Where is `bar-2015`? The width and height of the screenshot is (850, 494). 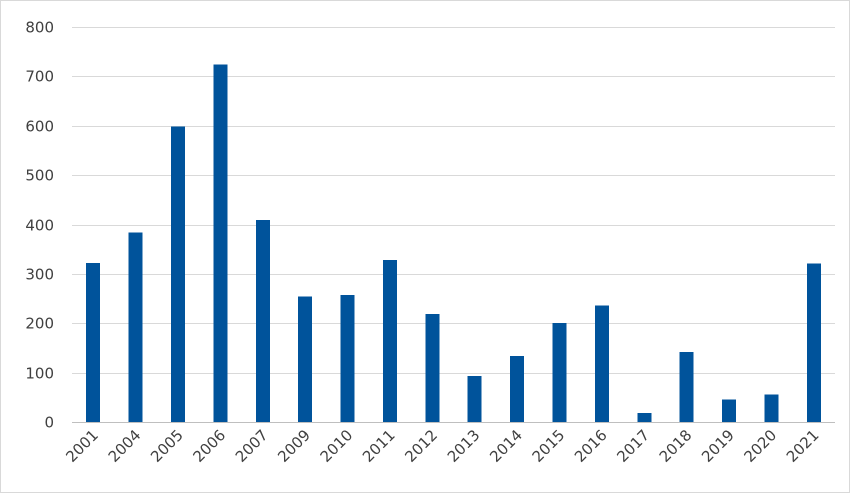 bar-2015 is located at coordinates (559, 372).